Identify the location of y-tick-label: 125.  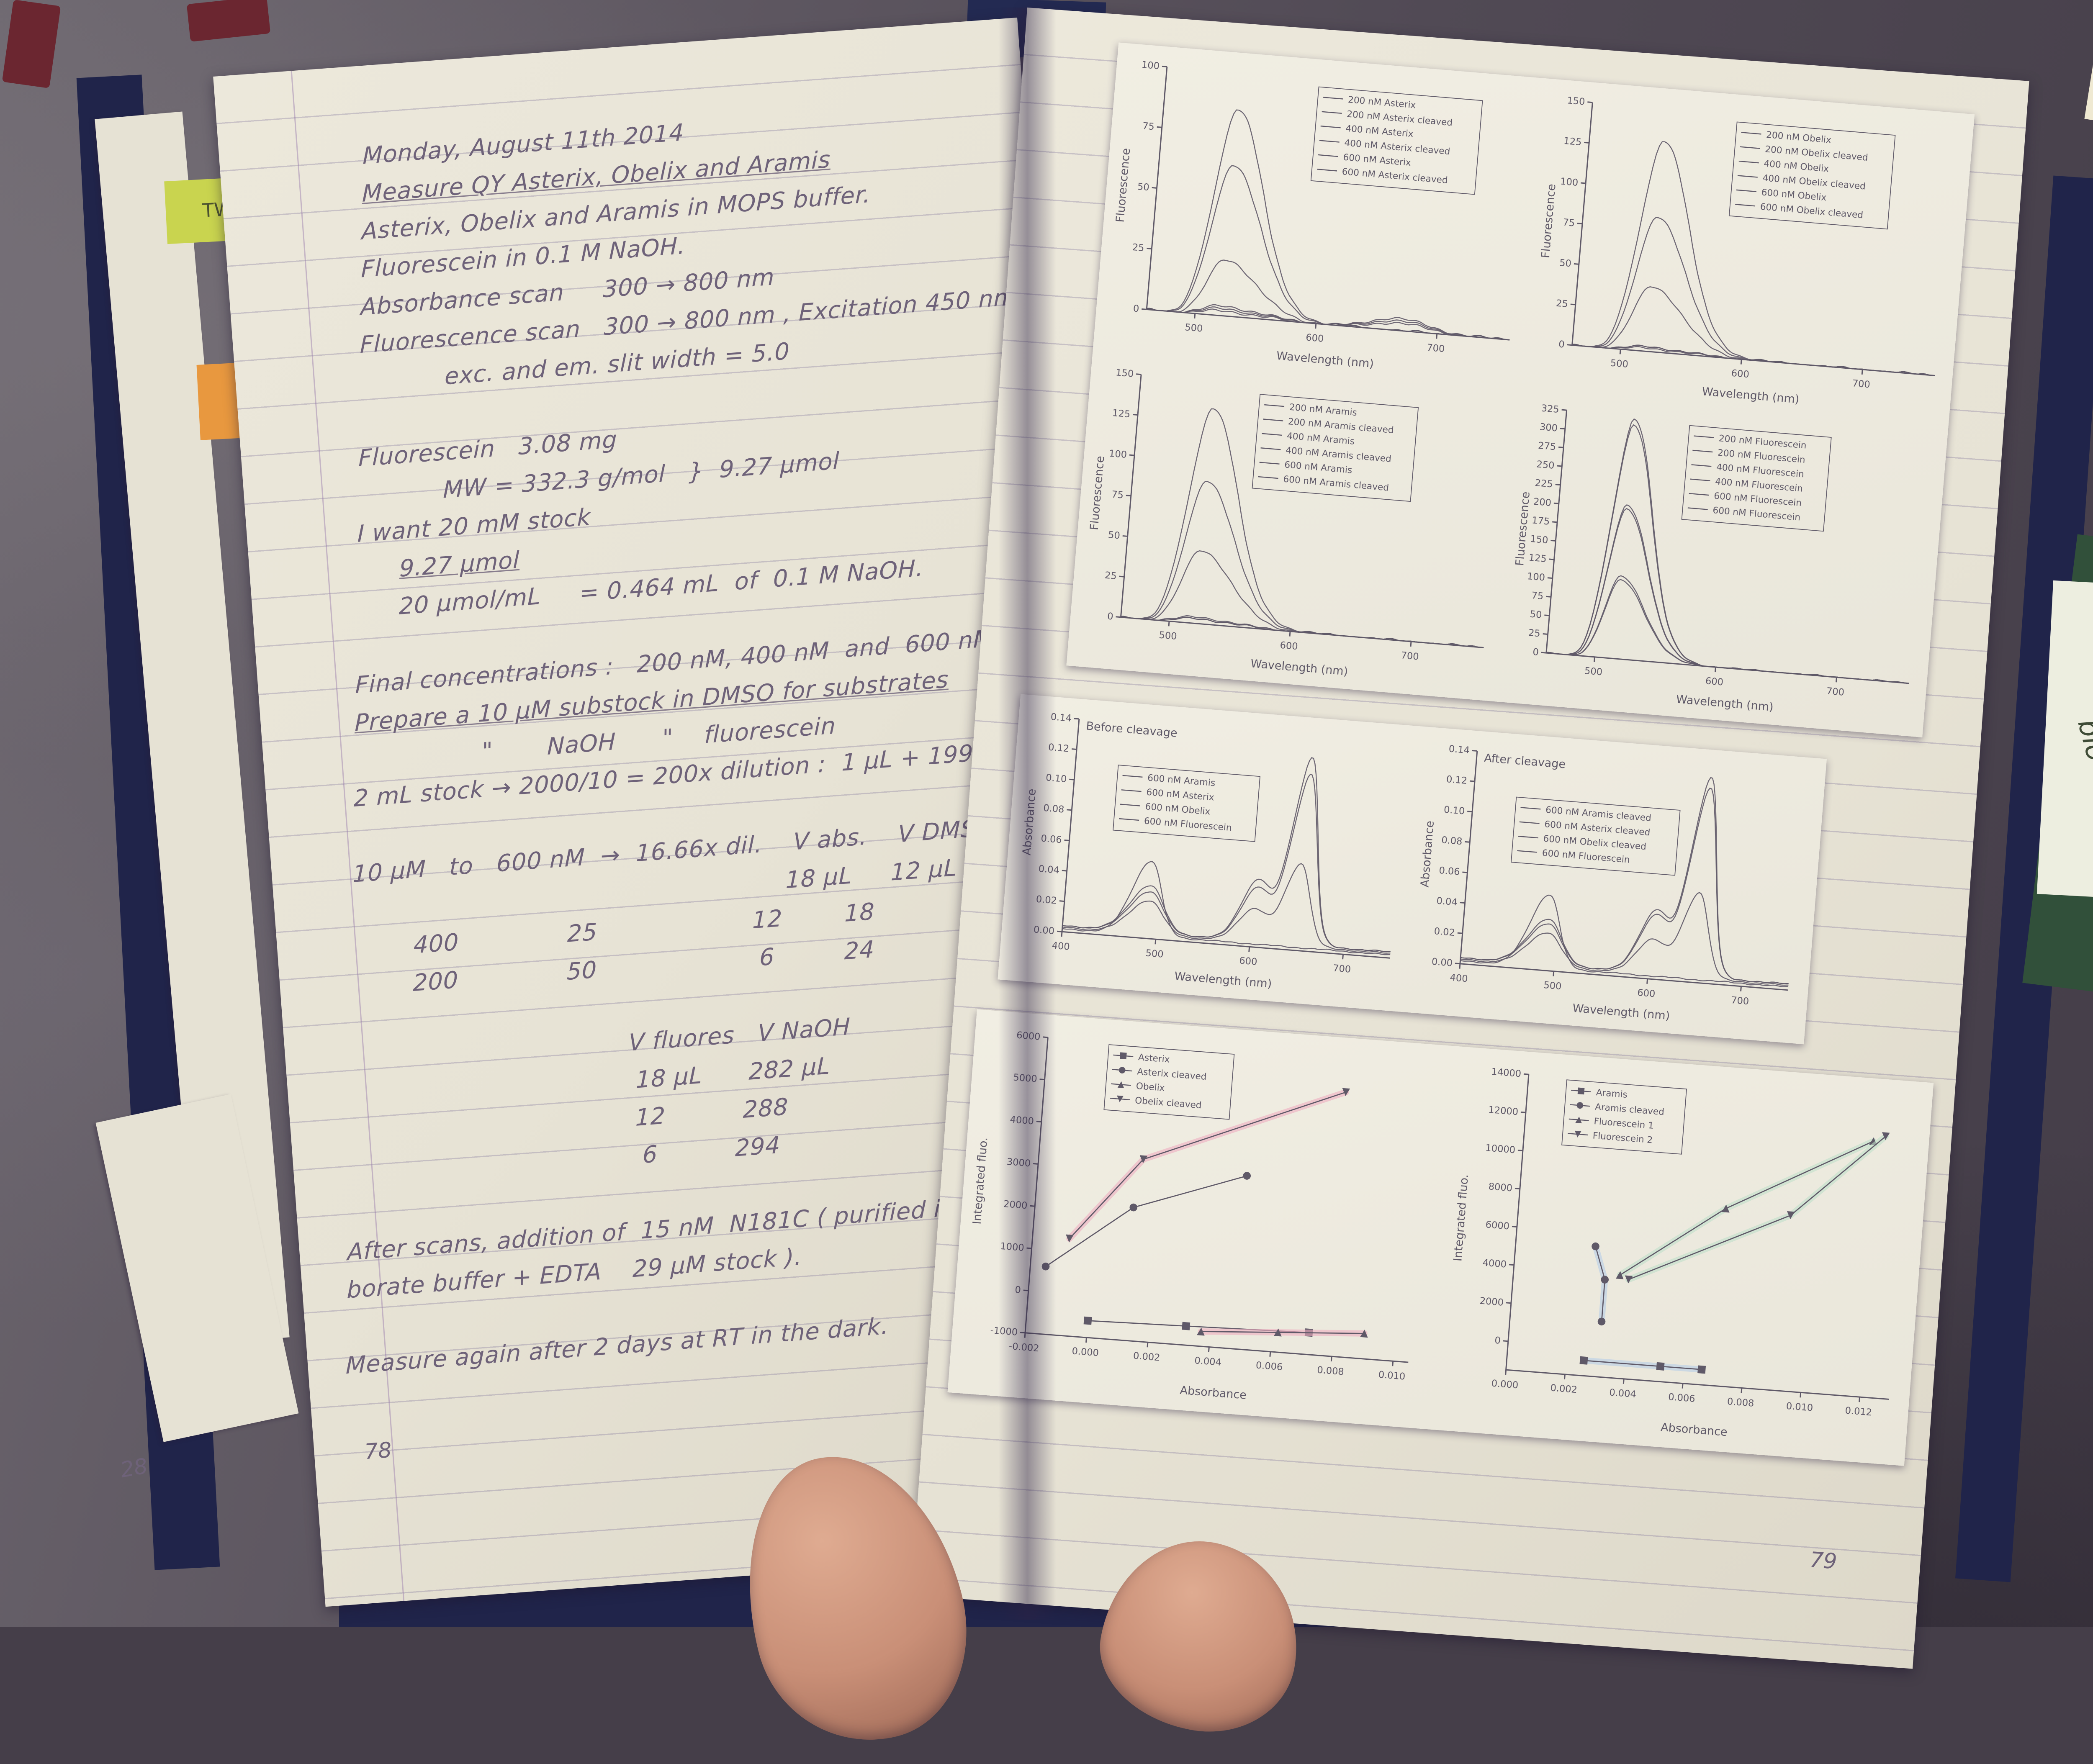
(1572, 142).